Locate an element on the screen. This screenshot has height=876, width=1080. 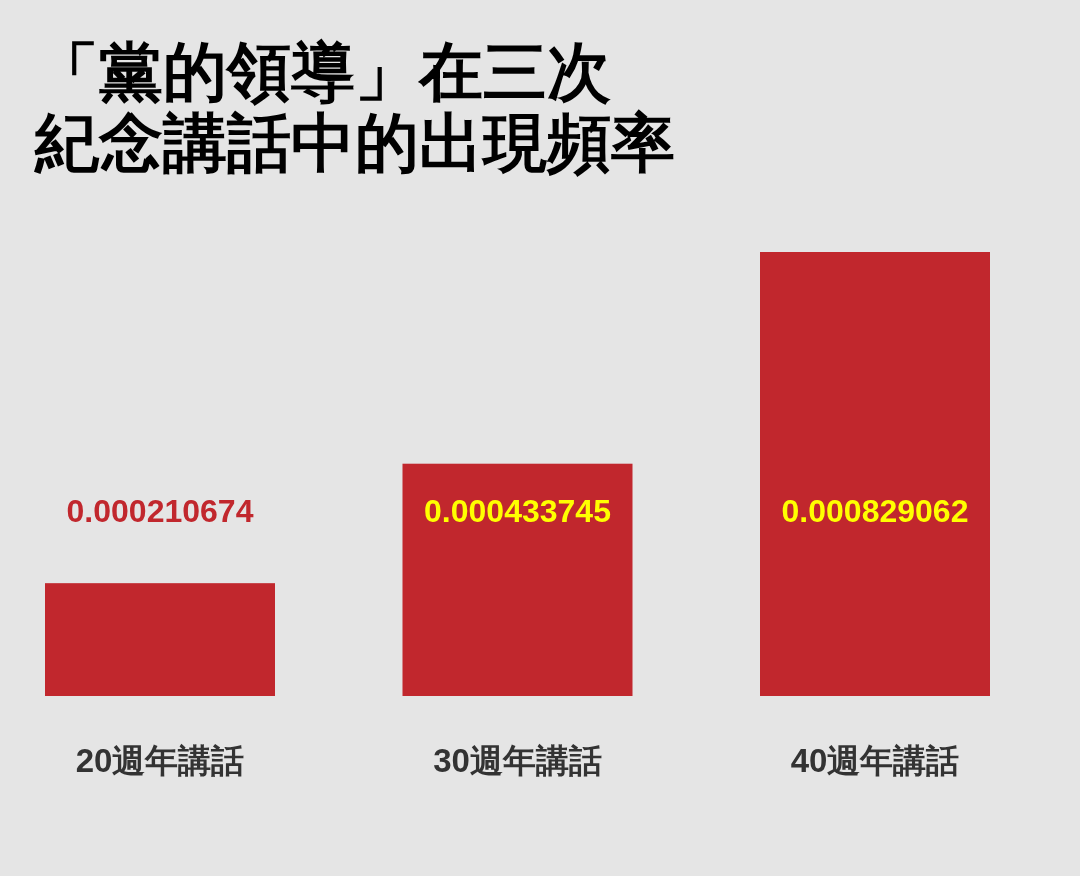
title: 「黨的領導」在三次紀念講話中的出現頻率 is located at coordinates (355, 108).